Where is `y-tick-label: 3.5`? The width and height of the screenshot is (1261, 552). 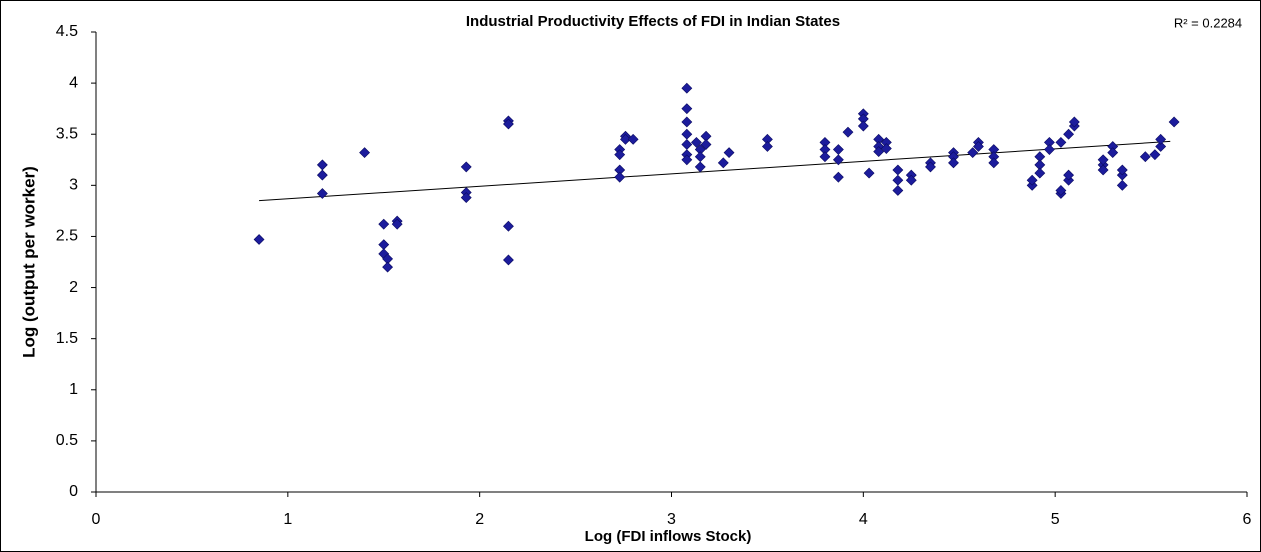 y-tick-label: 3.5 is located at coordinates (67, 133).